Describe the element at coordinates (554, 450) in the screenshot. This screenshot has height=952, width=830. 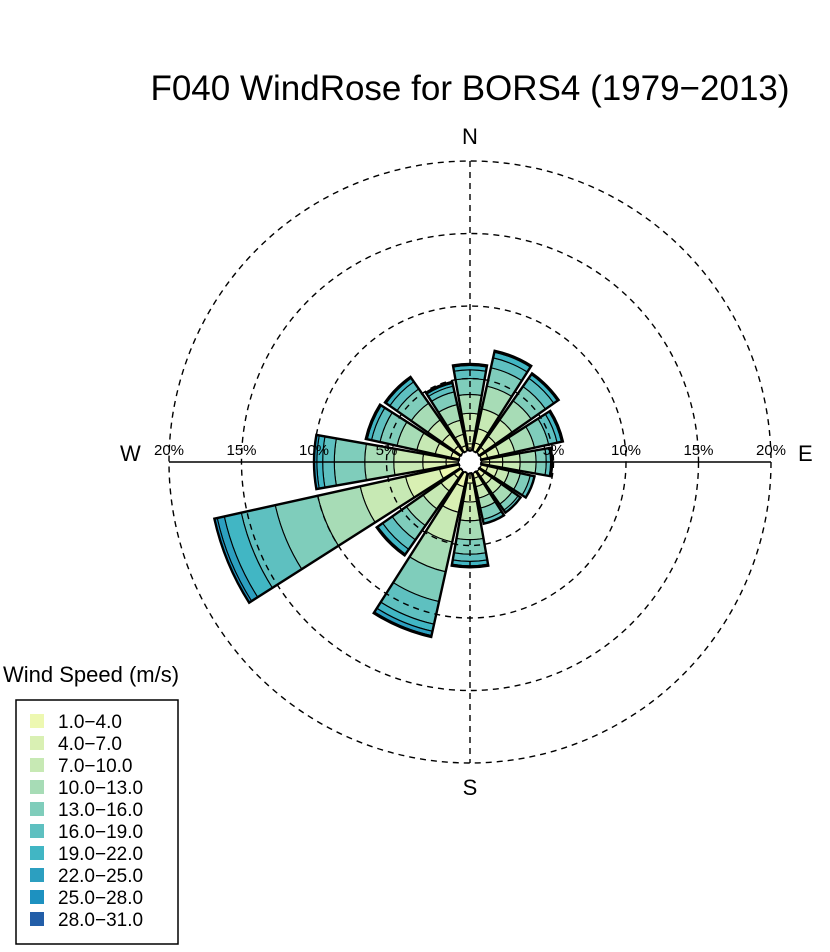
I see `ring-label-east-0: 5%` at that location.